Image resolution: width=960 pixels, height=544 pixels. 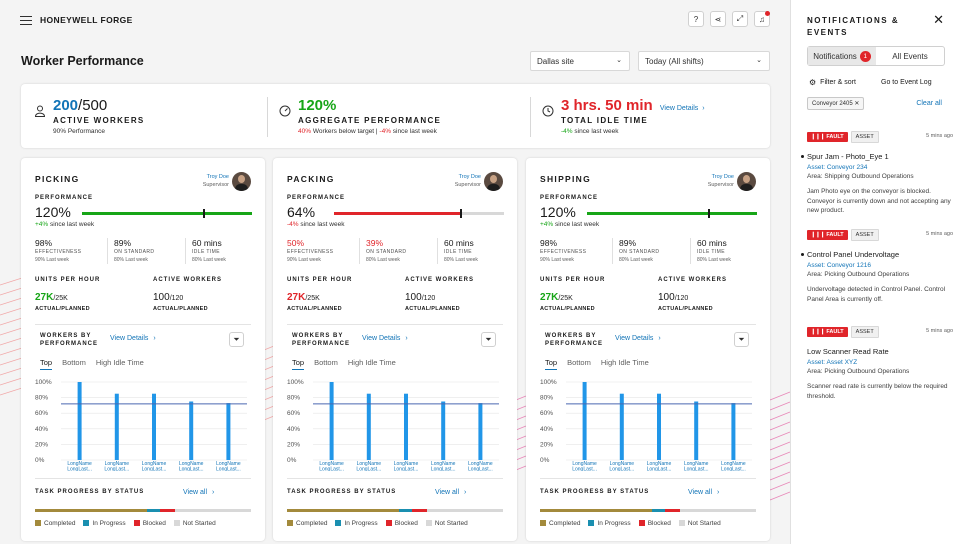 I want to click on idle-time-label: IDLE TIME, so click(x=458, y=252).